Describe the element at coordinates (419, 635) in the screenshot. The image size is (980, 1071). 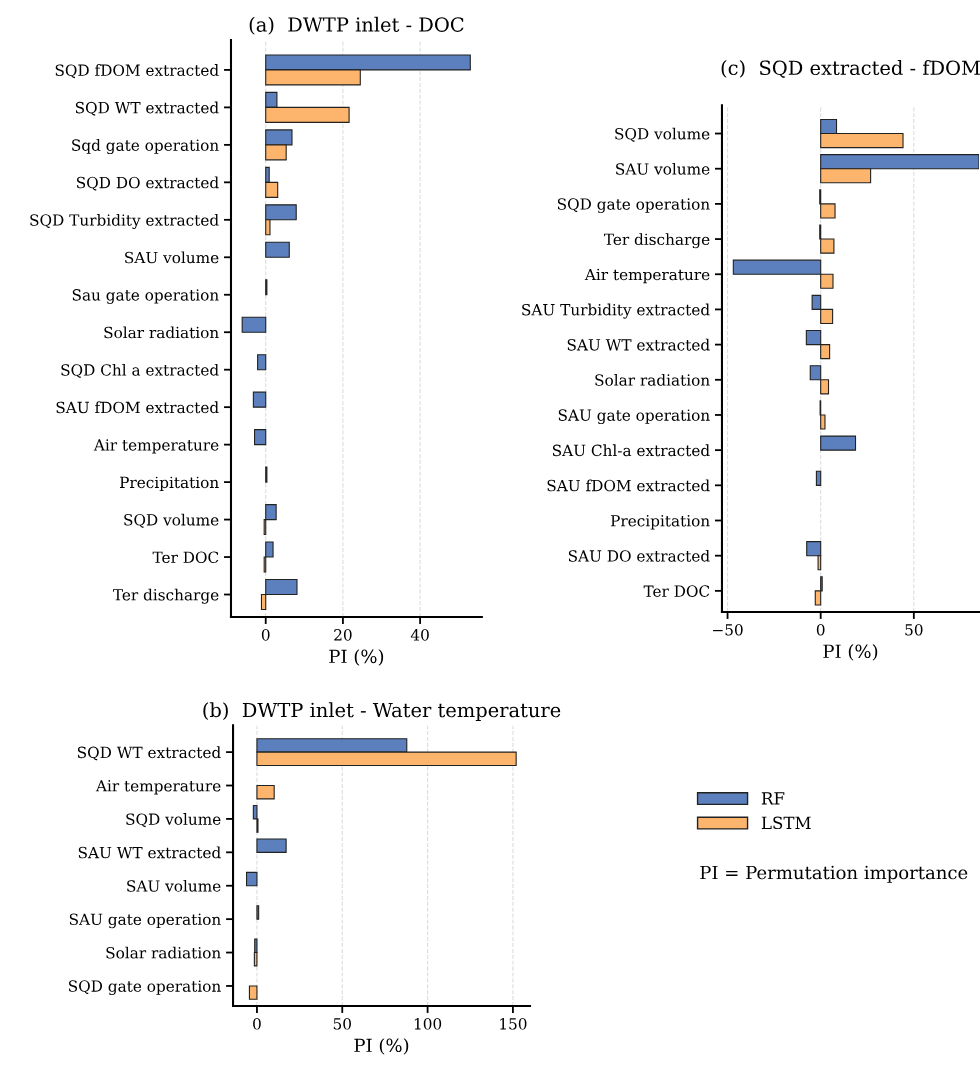
I see `x-tick-label: 40` at that location.